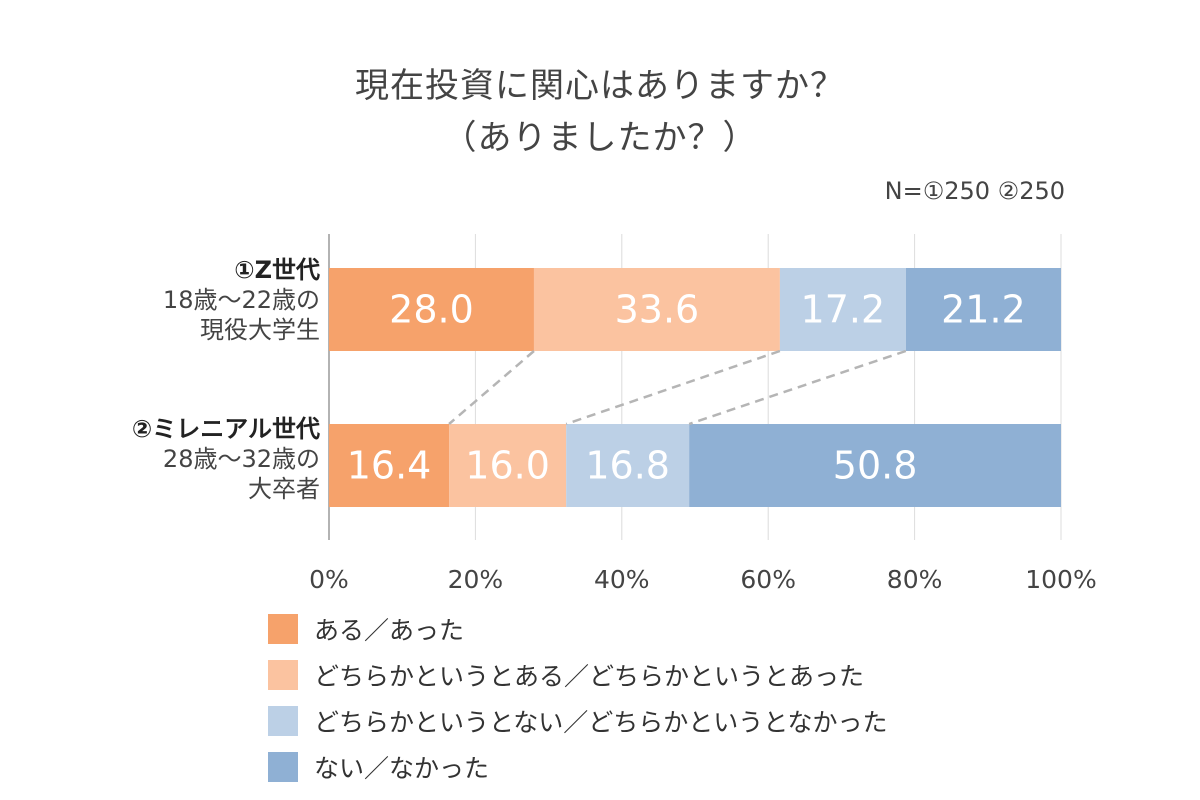 This screenshot has width=1200, height=800. Describe the element at coordinates (284, 489) in the screenshot. I see `row-label-status: 大卒者` at that location.